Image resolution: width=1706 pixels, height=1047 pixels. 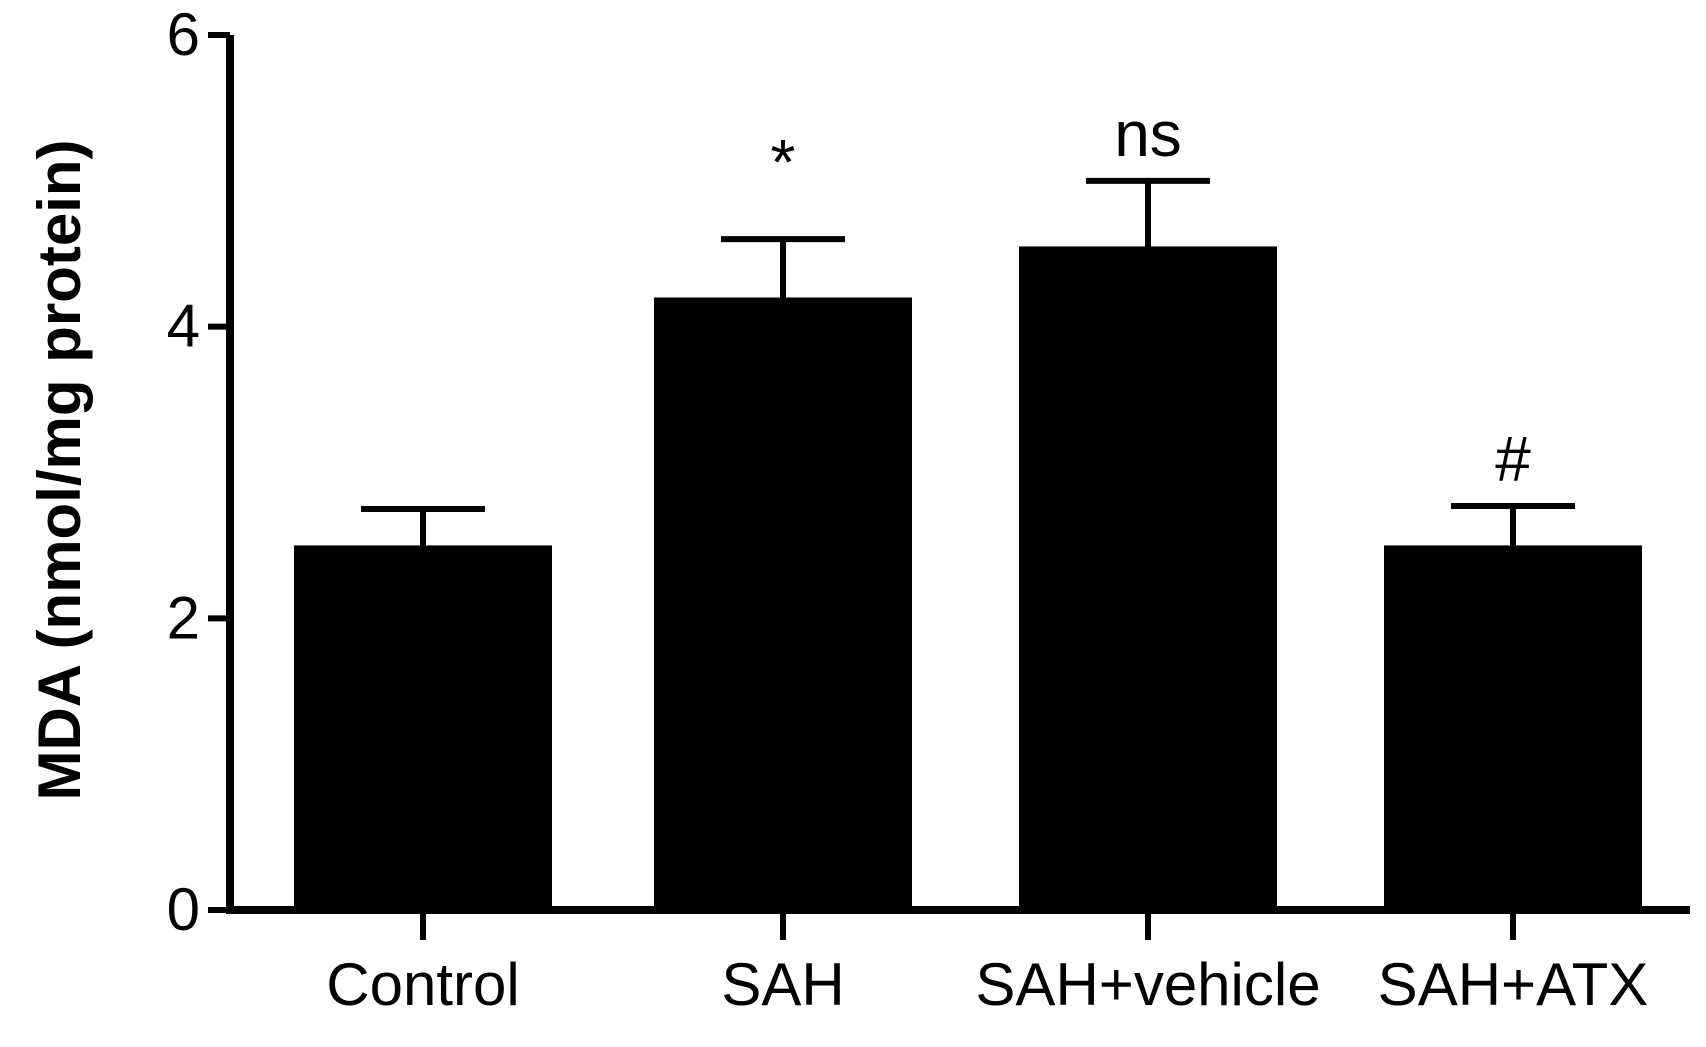 What do you see at coordinates (1147, 984) in the screenshot?
I see `x-tick-label: SAH+vehicle` at bounding box center [1147, 984].